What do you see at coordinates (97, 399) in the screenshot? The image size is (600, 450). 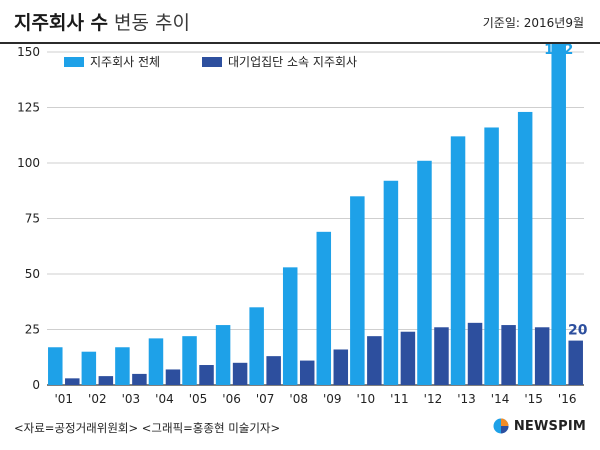 I see `x-tick-label: '02` at bounding box center [97, 399].